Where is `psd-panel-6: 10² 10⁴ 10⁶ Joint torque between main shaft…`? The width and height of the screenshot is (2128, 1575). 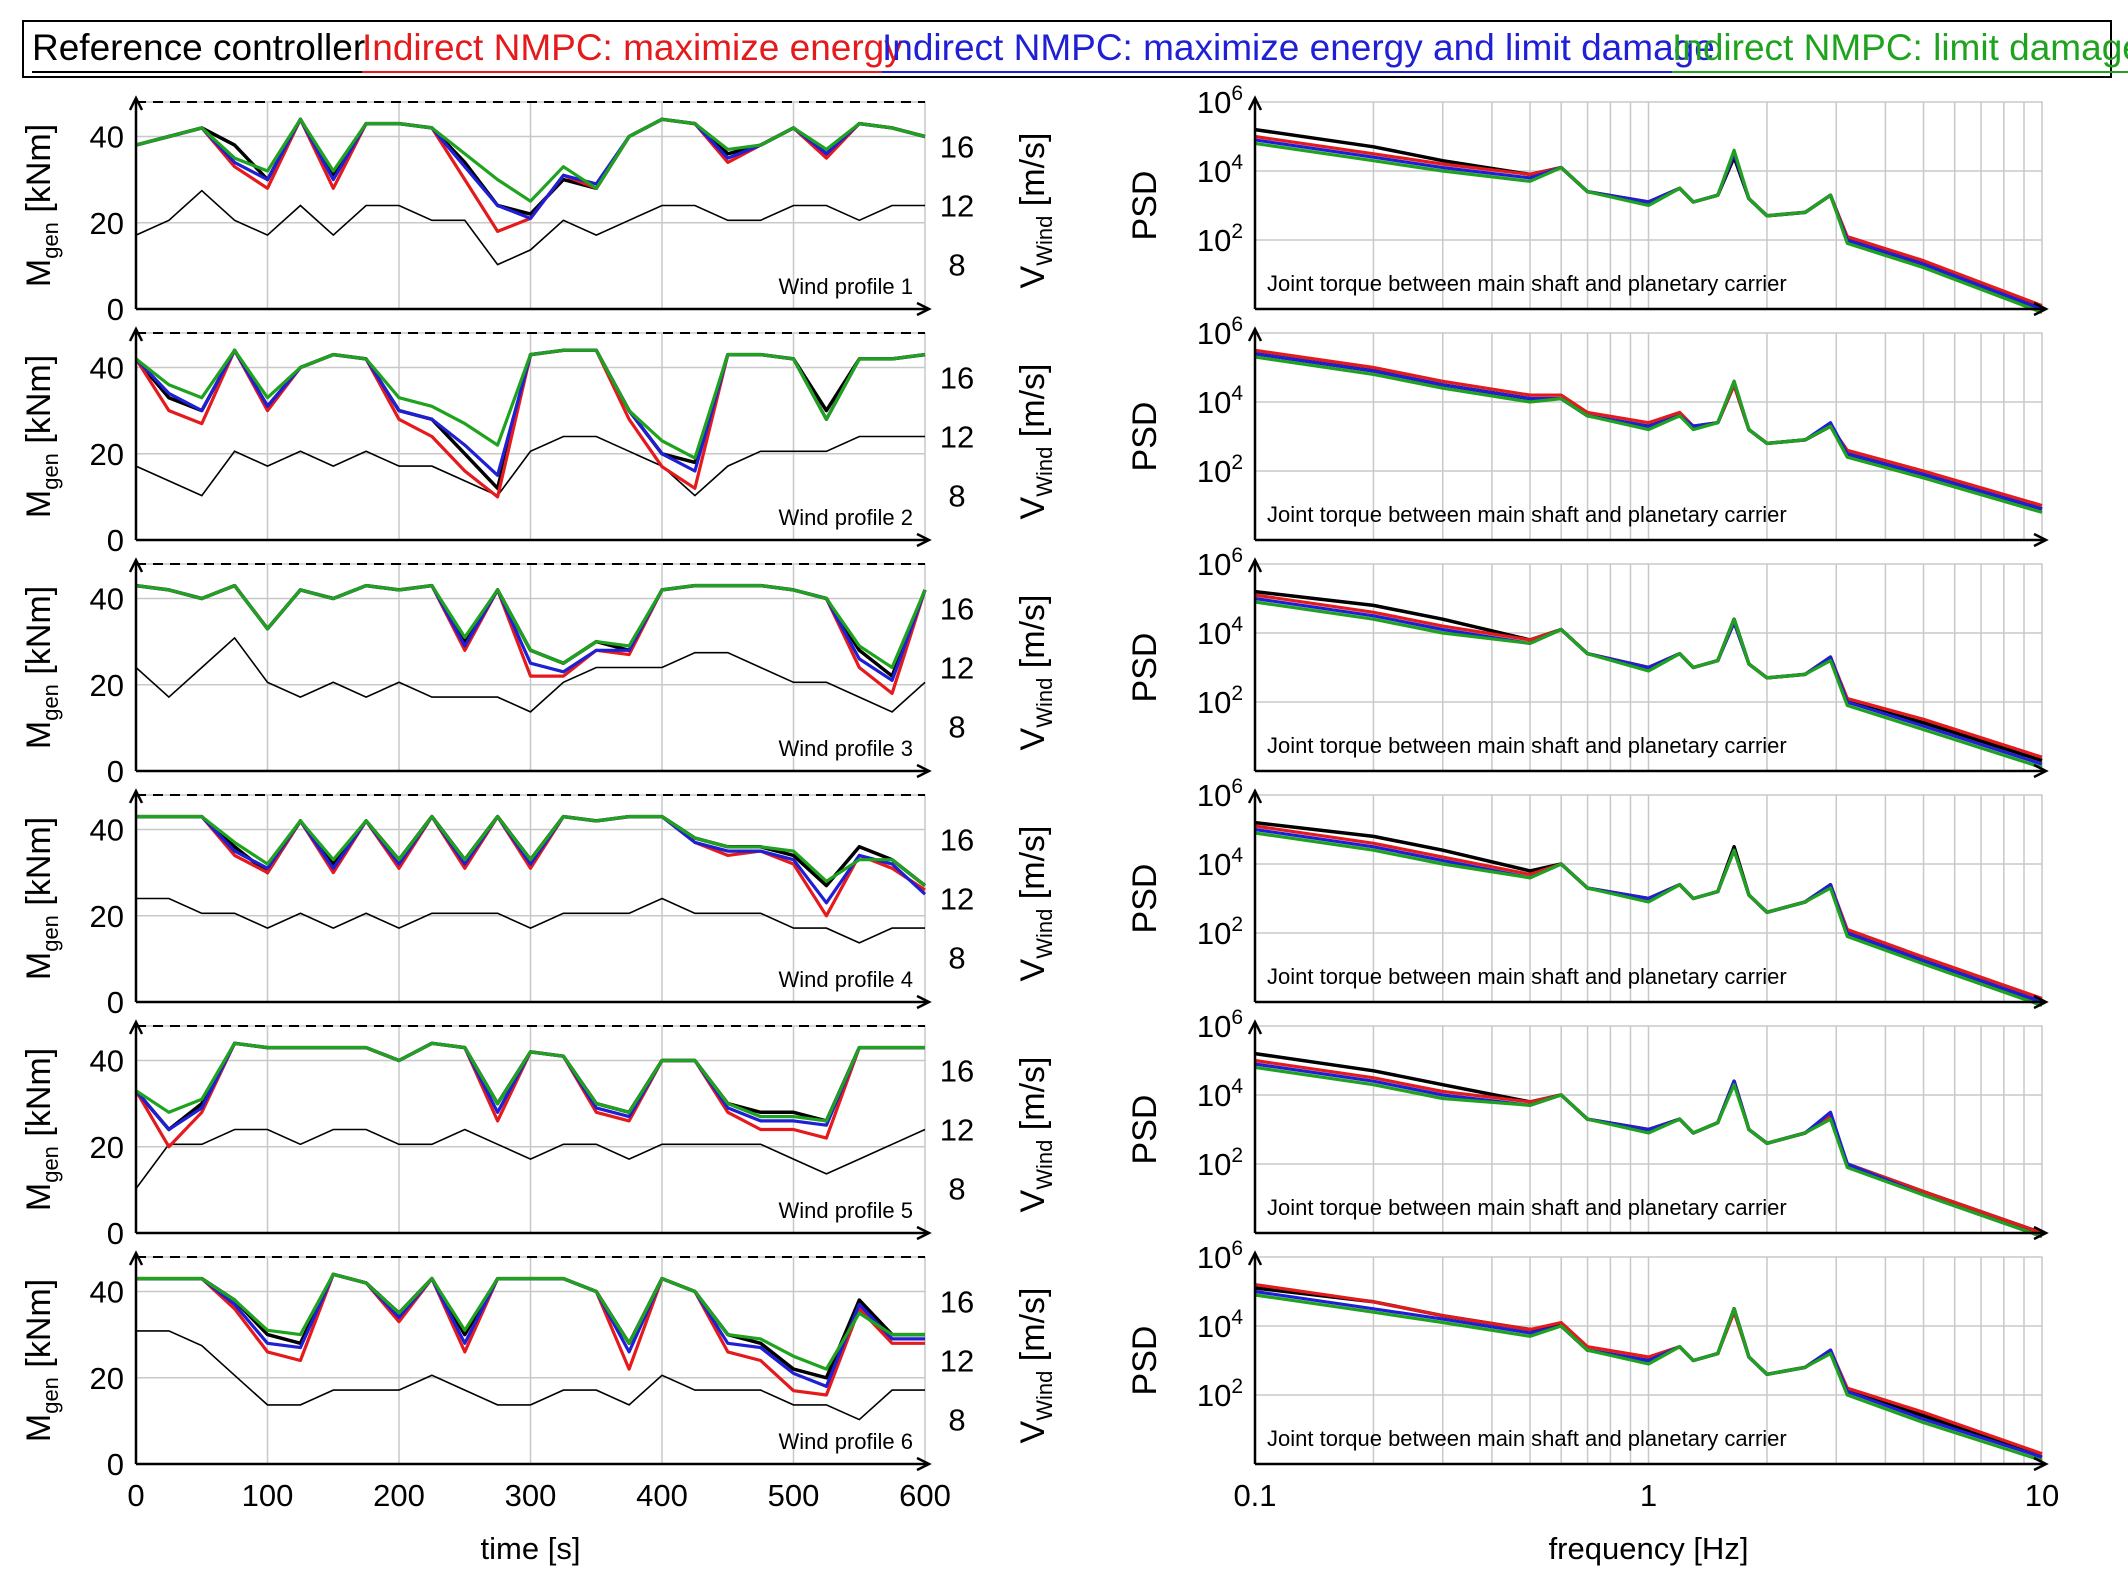
psd-panel-6: 10² 10⁴ 10⁶ Joint torque between main shaft… is located at coordinates (1585, 1351).